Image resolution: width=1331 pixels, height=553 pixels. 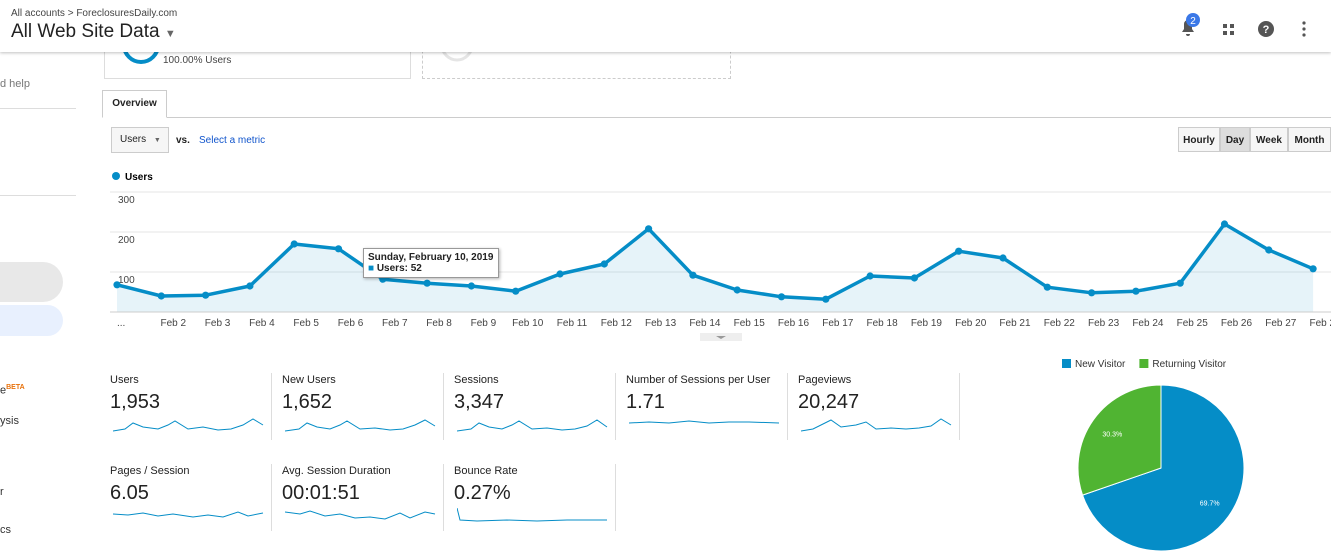 I want to click on x-tick-label: Feb 24, so click(x=1148, y=323).